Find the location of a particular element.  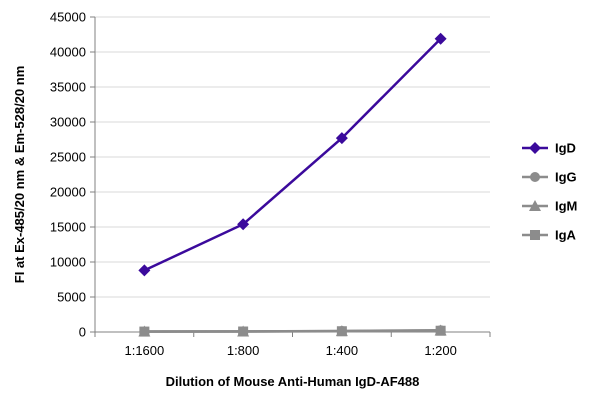

legend-item-iga: IgA is located at coordinates (549, 235).